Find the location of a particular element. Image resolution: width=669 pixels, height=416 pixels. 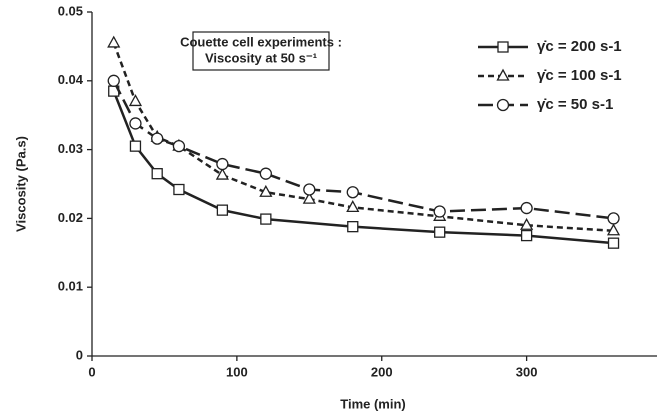

annotation: Viscosity at 50 s⁻¹ is located at coordinates (261, 57).